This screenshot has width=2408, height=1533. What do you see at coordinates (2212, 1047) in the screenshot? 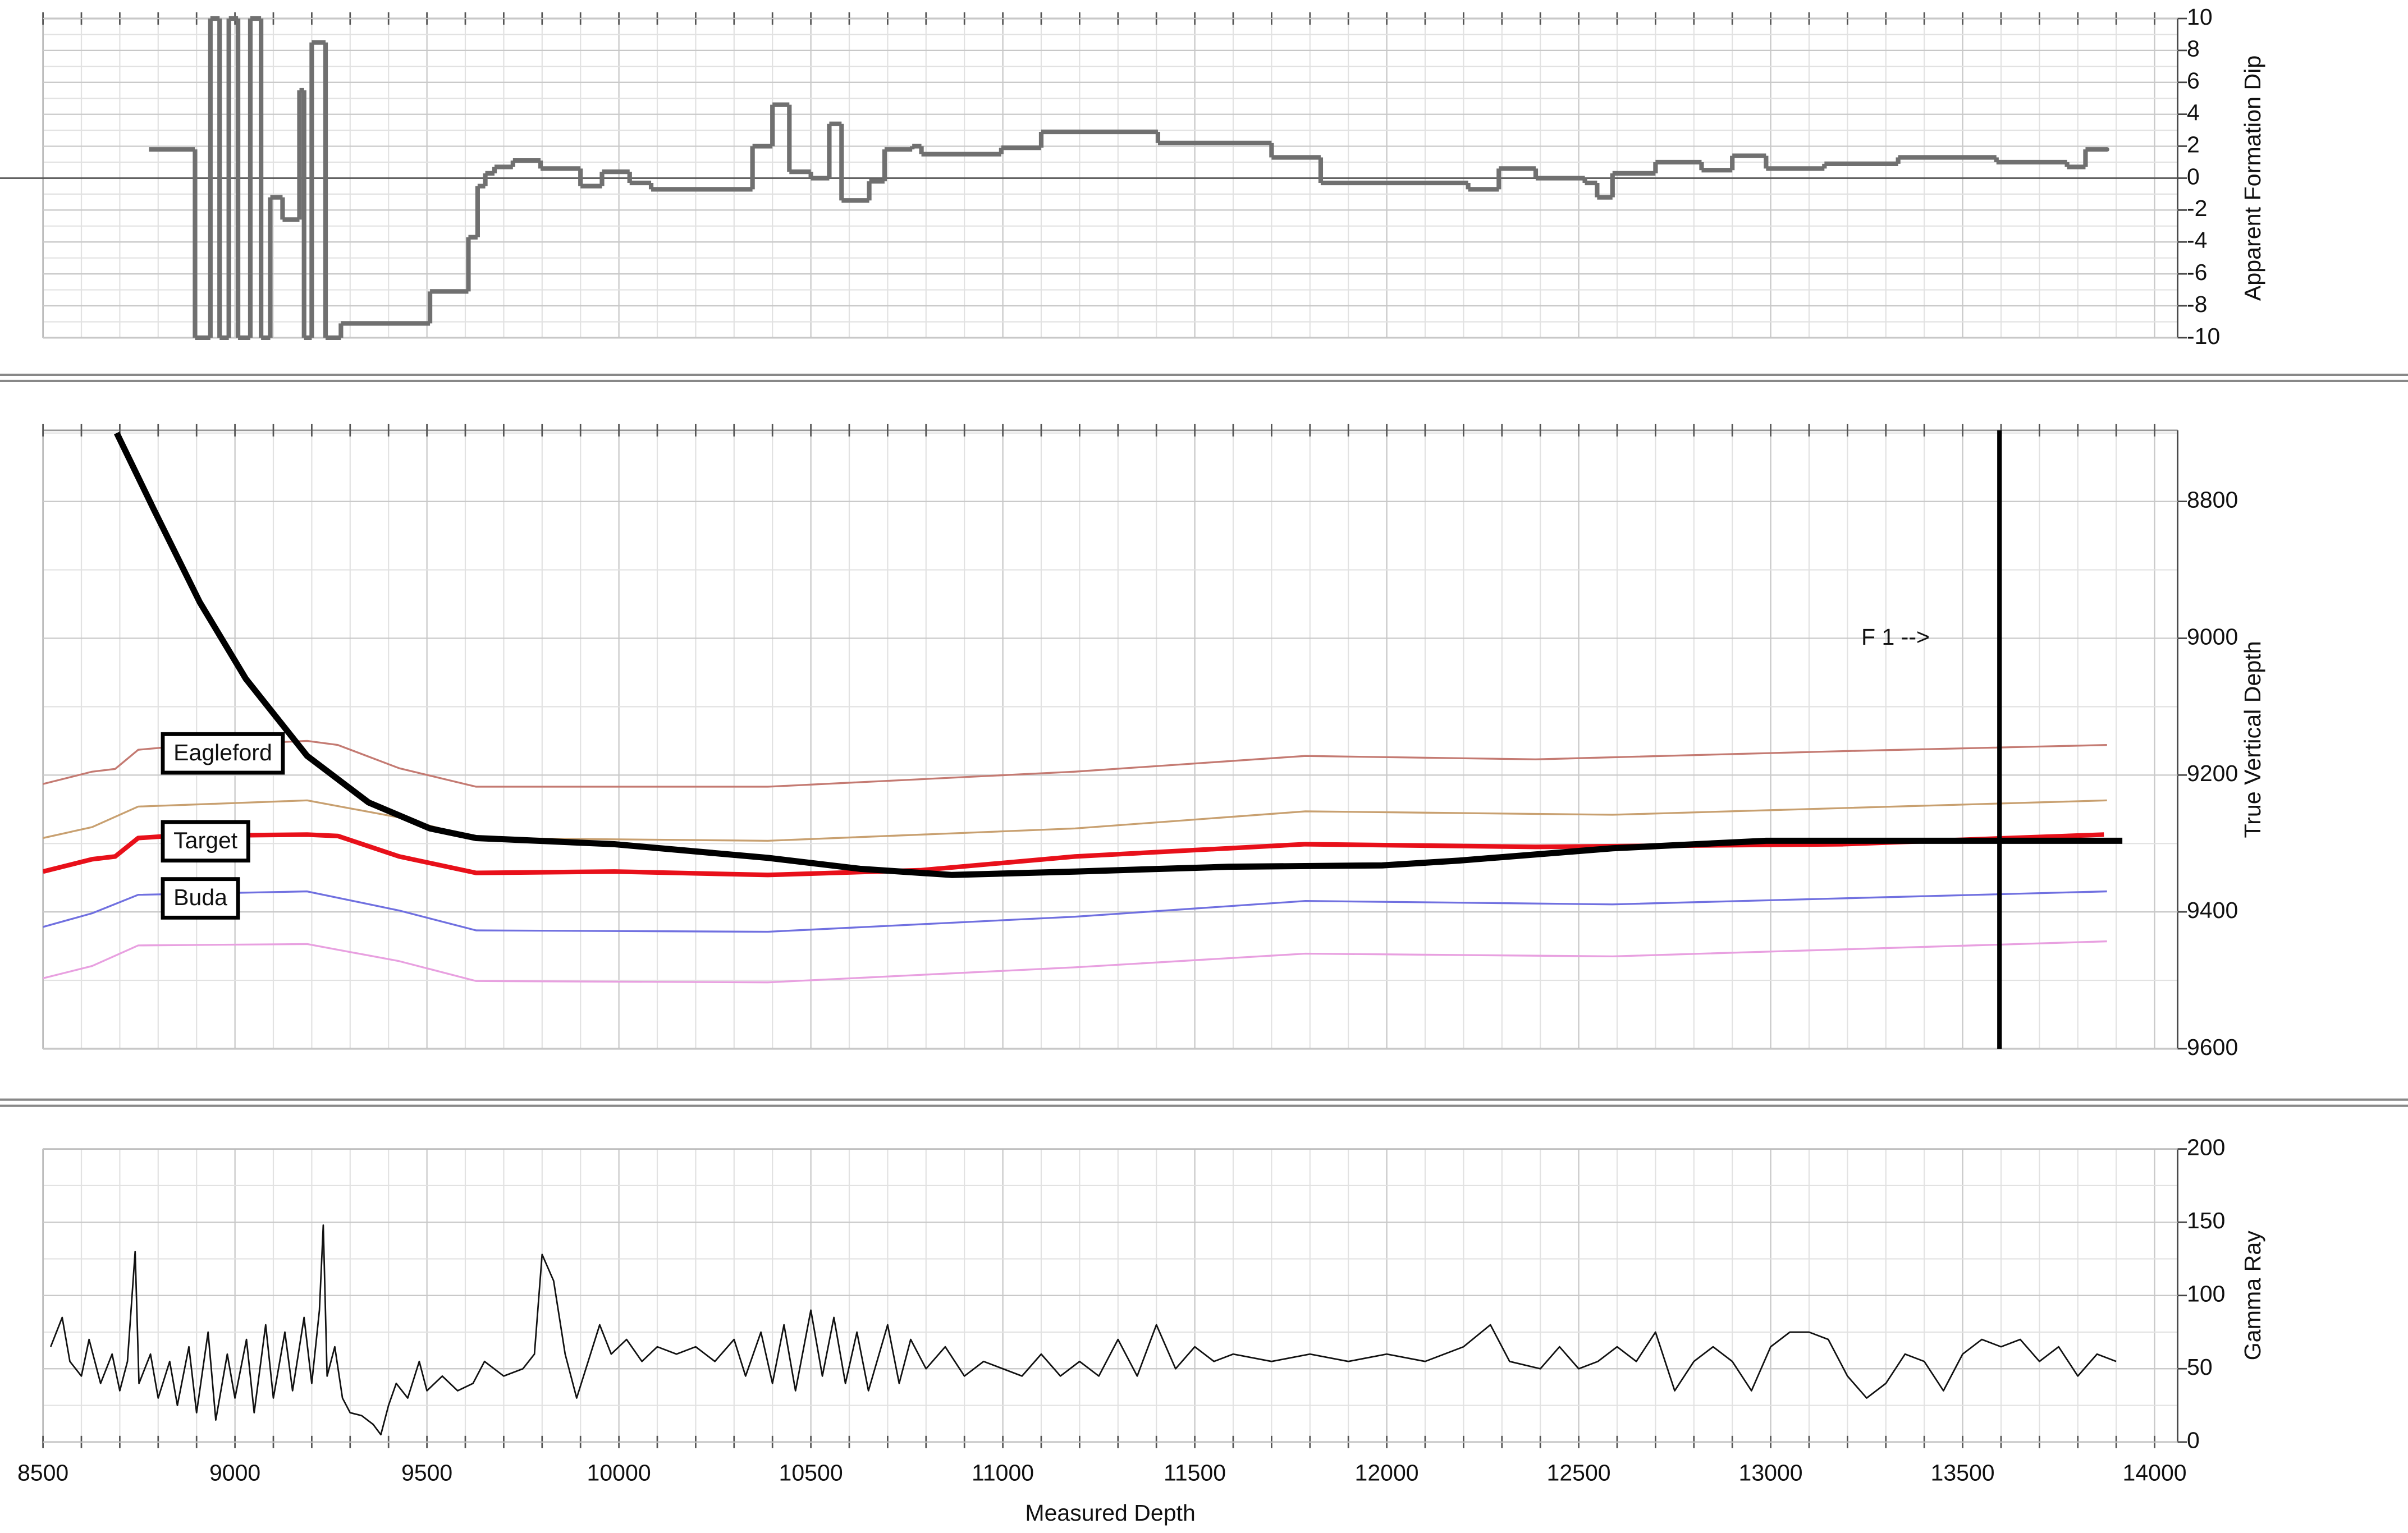
I see `y-tick-label: 9600` at bounding box center [2212, 1047].